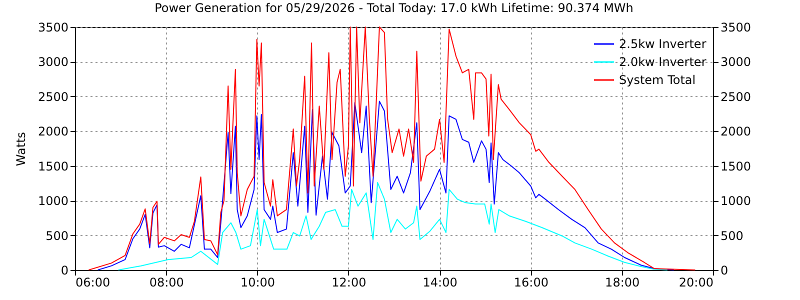 The height and width of the screenshot is (300, 800). Describe the element at coordinates (21, 149) in the screenshot. I see `y-axis-title: Watts` at that location.